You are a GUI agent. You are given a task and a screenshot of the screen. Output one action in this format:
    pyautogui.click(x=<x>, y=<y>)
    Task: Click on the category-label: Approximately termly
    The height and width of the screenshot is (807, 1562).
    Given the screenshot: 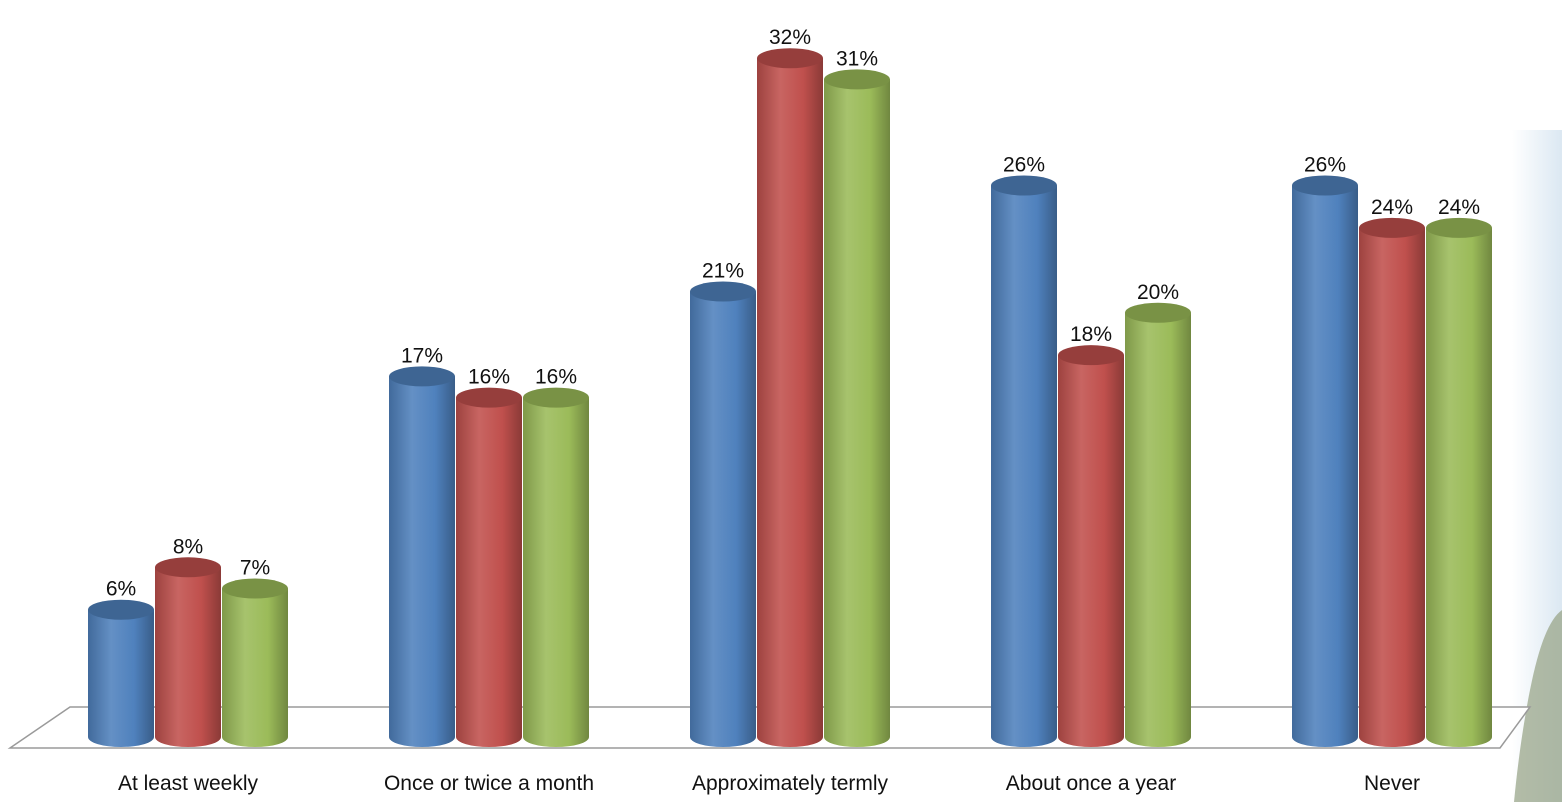 What is the action you would take?
    pyautogui.click(x=790, y=783)
    